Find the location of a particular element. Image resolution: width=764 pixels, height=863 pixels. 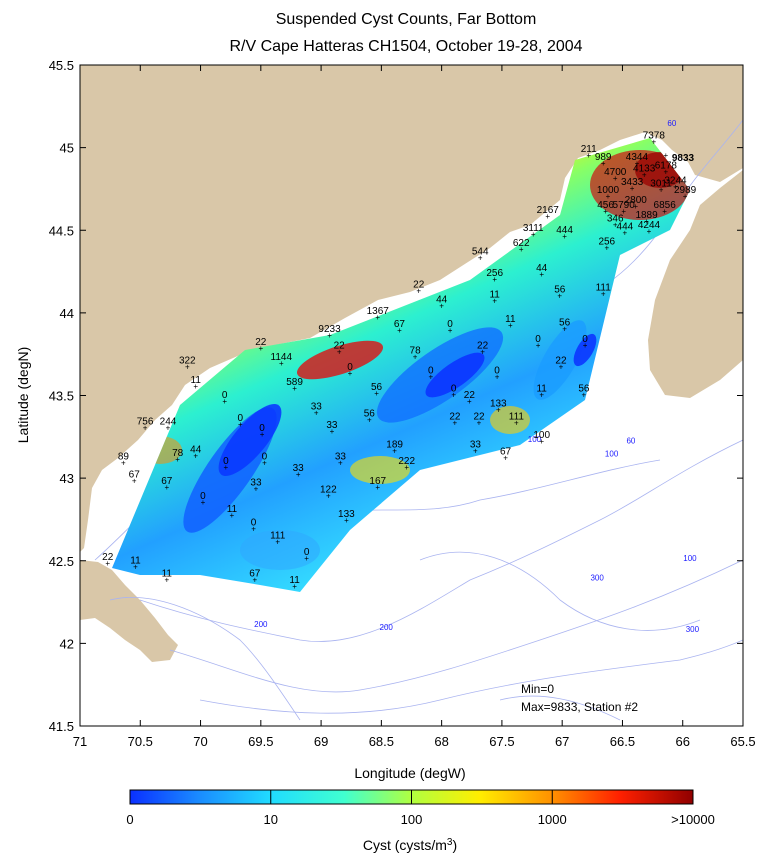

y-tick-label: 45.5 is located at coordinates (61, 65).